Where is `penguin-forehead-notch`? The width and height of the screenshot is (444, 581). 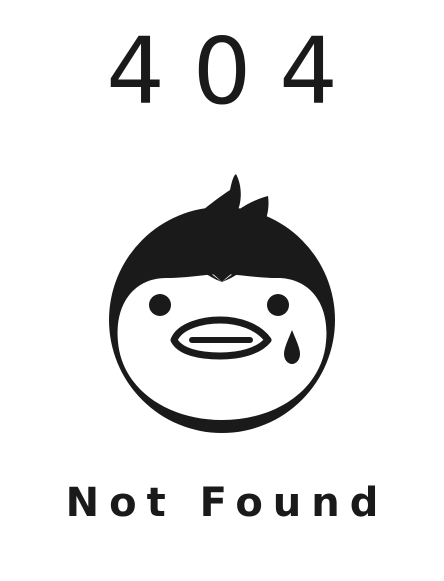
penguin-forehead-notch is located at coordinates (222, 267).